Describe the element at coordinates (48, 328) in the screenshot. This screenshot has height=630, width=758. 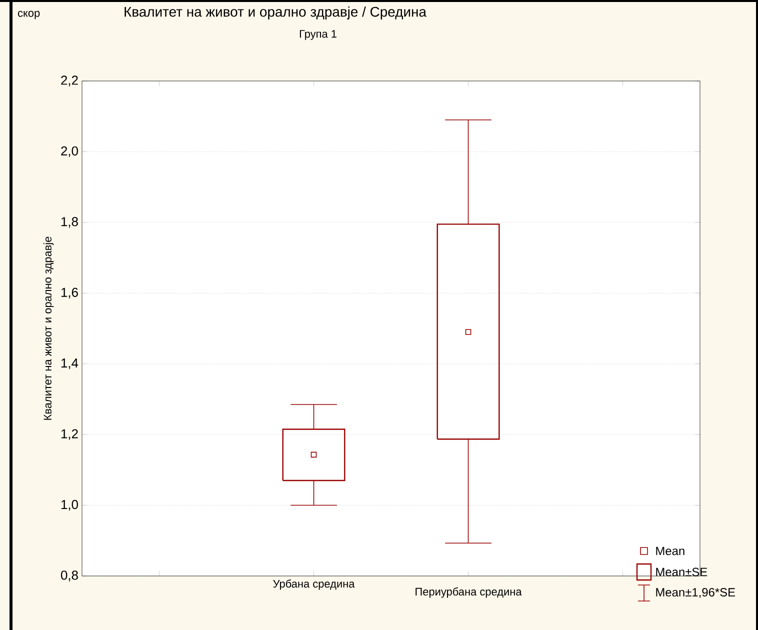
I see `y-axis-title: Квалитет на живот и орално здравје` at that location.